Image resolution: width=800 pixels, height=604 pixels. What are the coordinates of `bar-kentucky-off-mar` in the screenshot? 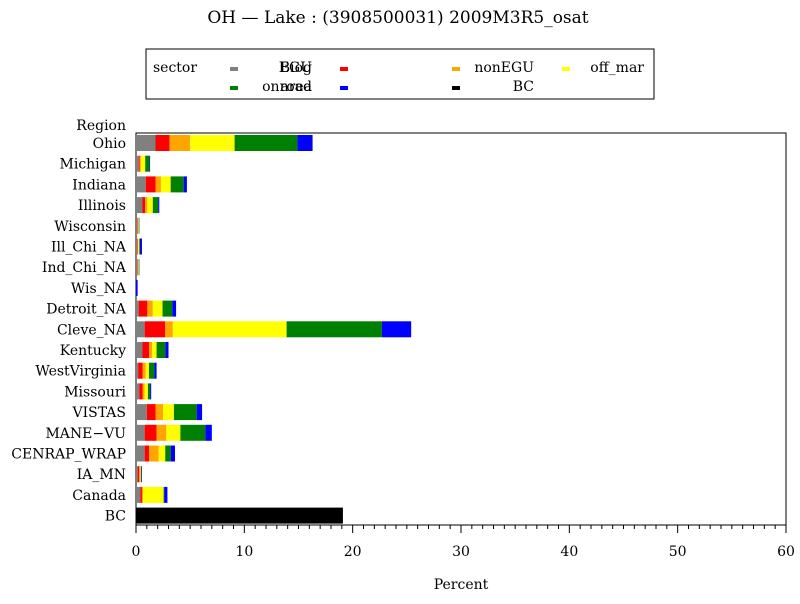 It's located at (154, 350).